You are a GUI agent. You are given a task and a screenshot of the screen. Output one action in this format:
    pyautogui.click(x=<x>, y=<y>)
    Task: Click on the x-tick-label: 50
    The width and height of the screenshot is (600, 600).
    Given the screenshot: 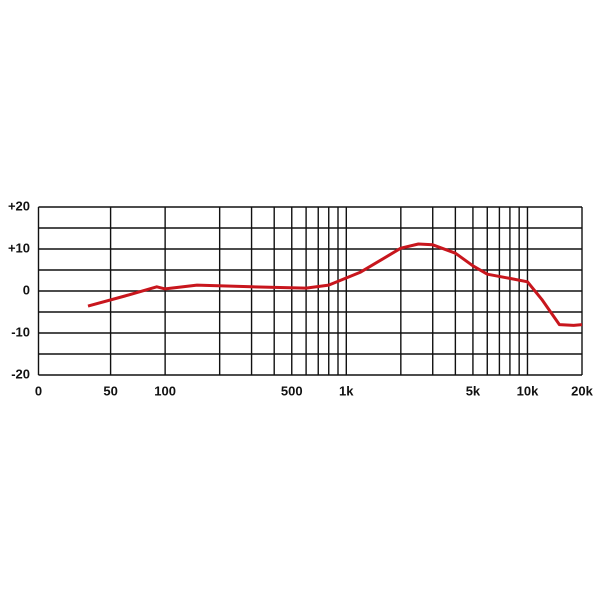 What is the action you would take?
    pyautogui.click(x=110, y=390)
    